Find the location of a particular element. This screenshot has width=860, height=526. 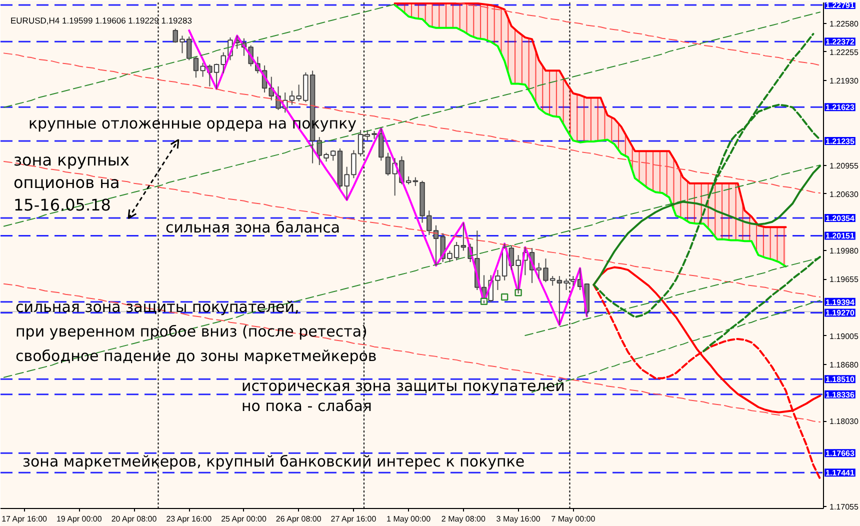

x-tick-label: 27 Apr 16:00 is located at coordinates (353, 519).